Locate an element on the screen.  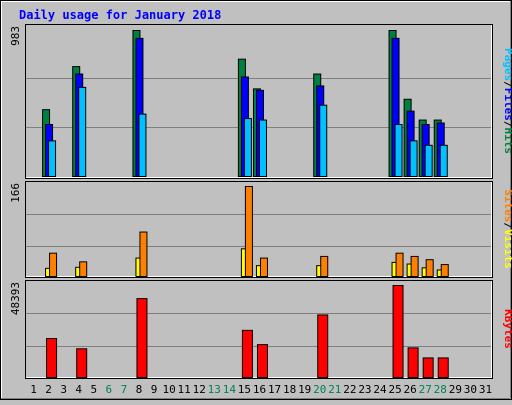
day-label-5: 5 is located at coordinates (93, 389).